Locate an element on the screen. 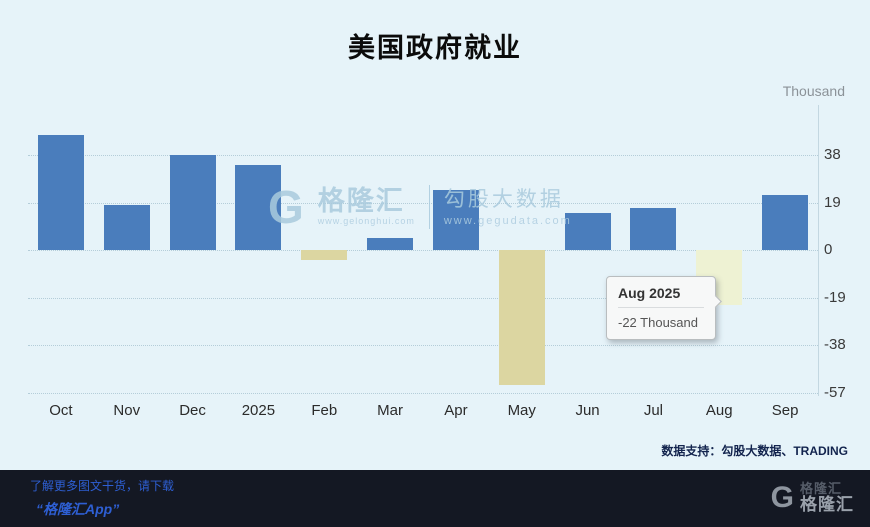 The image size is (870, 527). footer-brand-echo: 格隆汇 is located at coordinates (821, 488).